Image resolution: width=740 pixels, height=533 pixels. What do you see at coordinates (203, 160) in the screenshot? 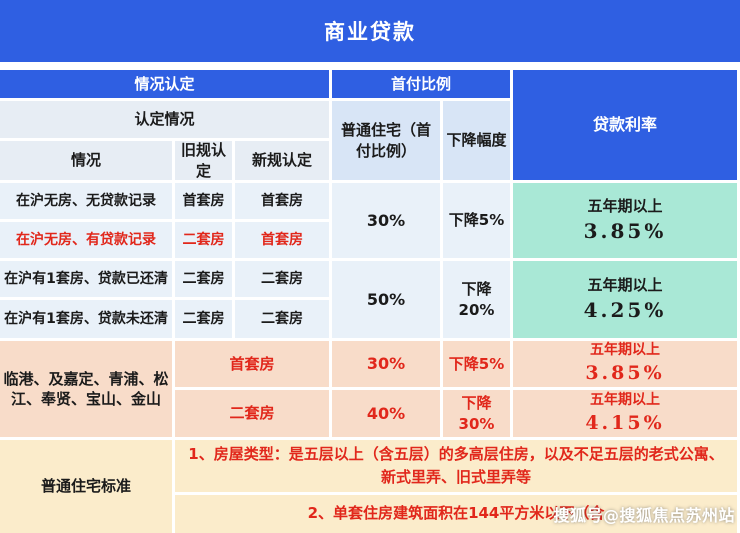
I see `header-old-rule: 旧规认定` at bounding box center [203, 160].